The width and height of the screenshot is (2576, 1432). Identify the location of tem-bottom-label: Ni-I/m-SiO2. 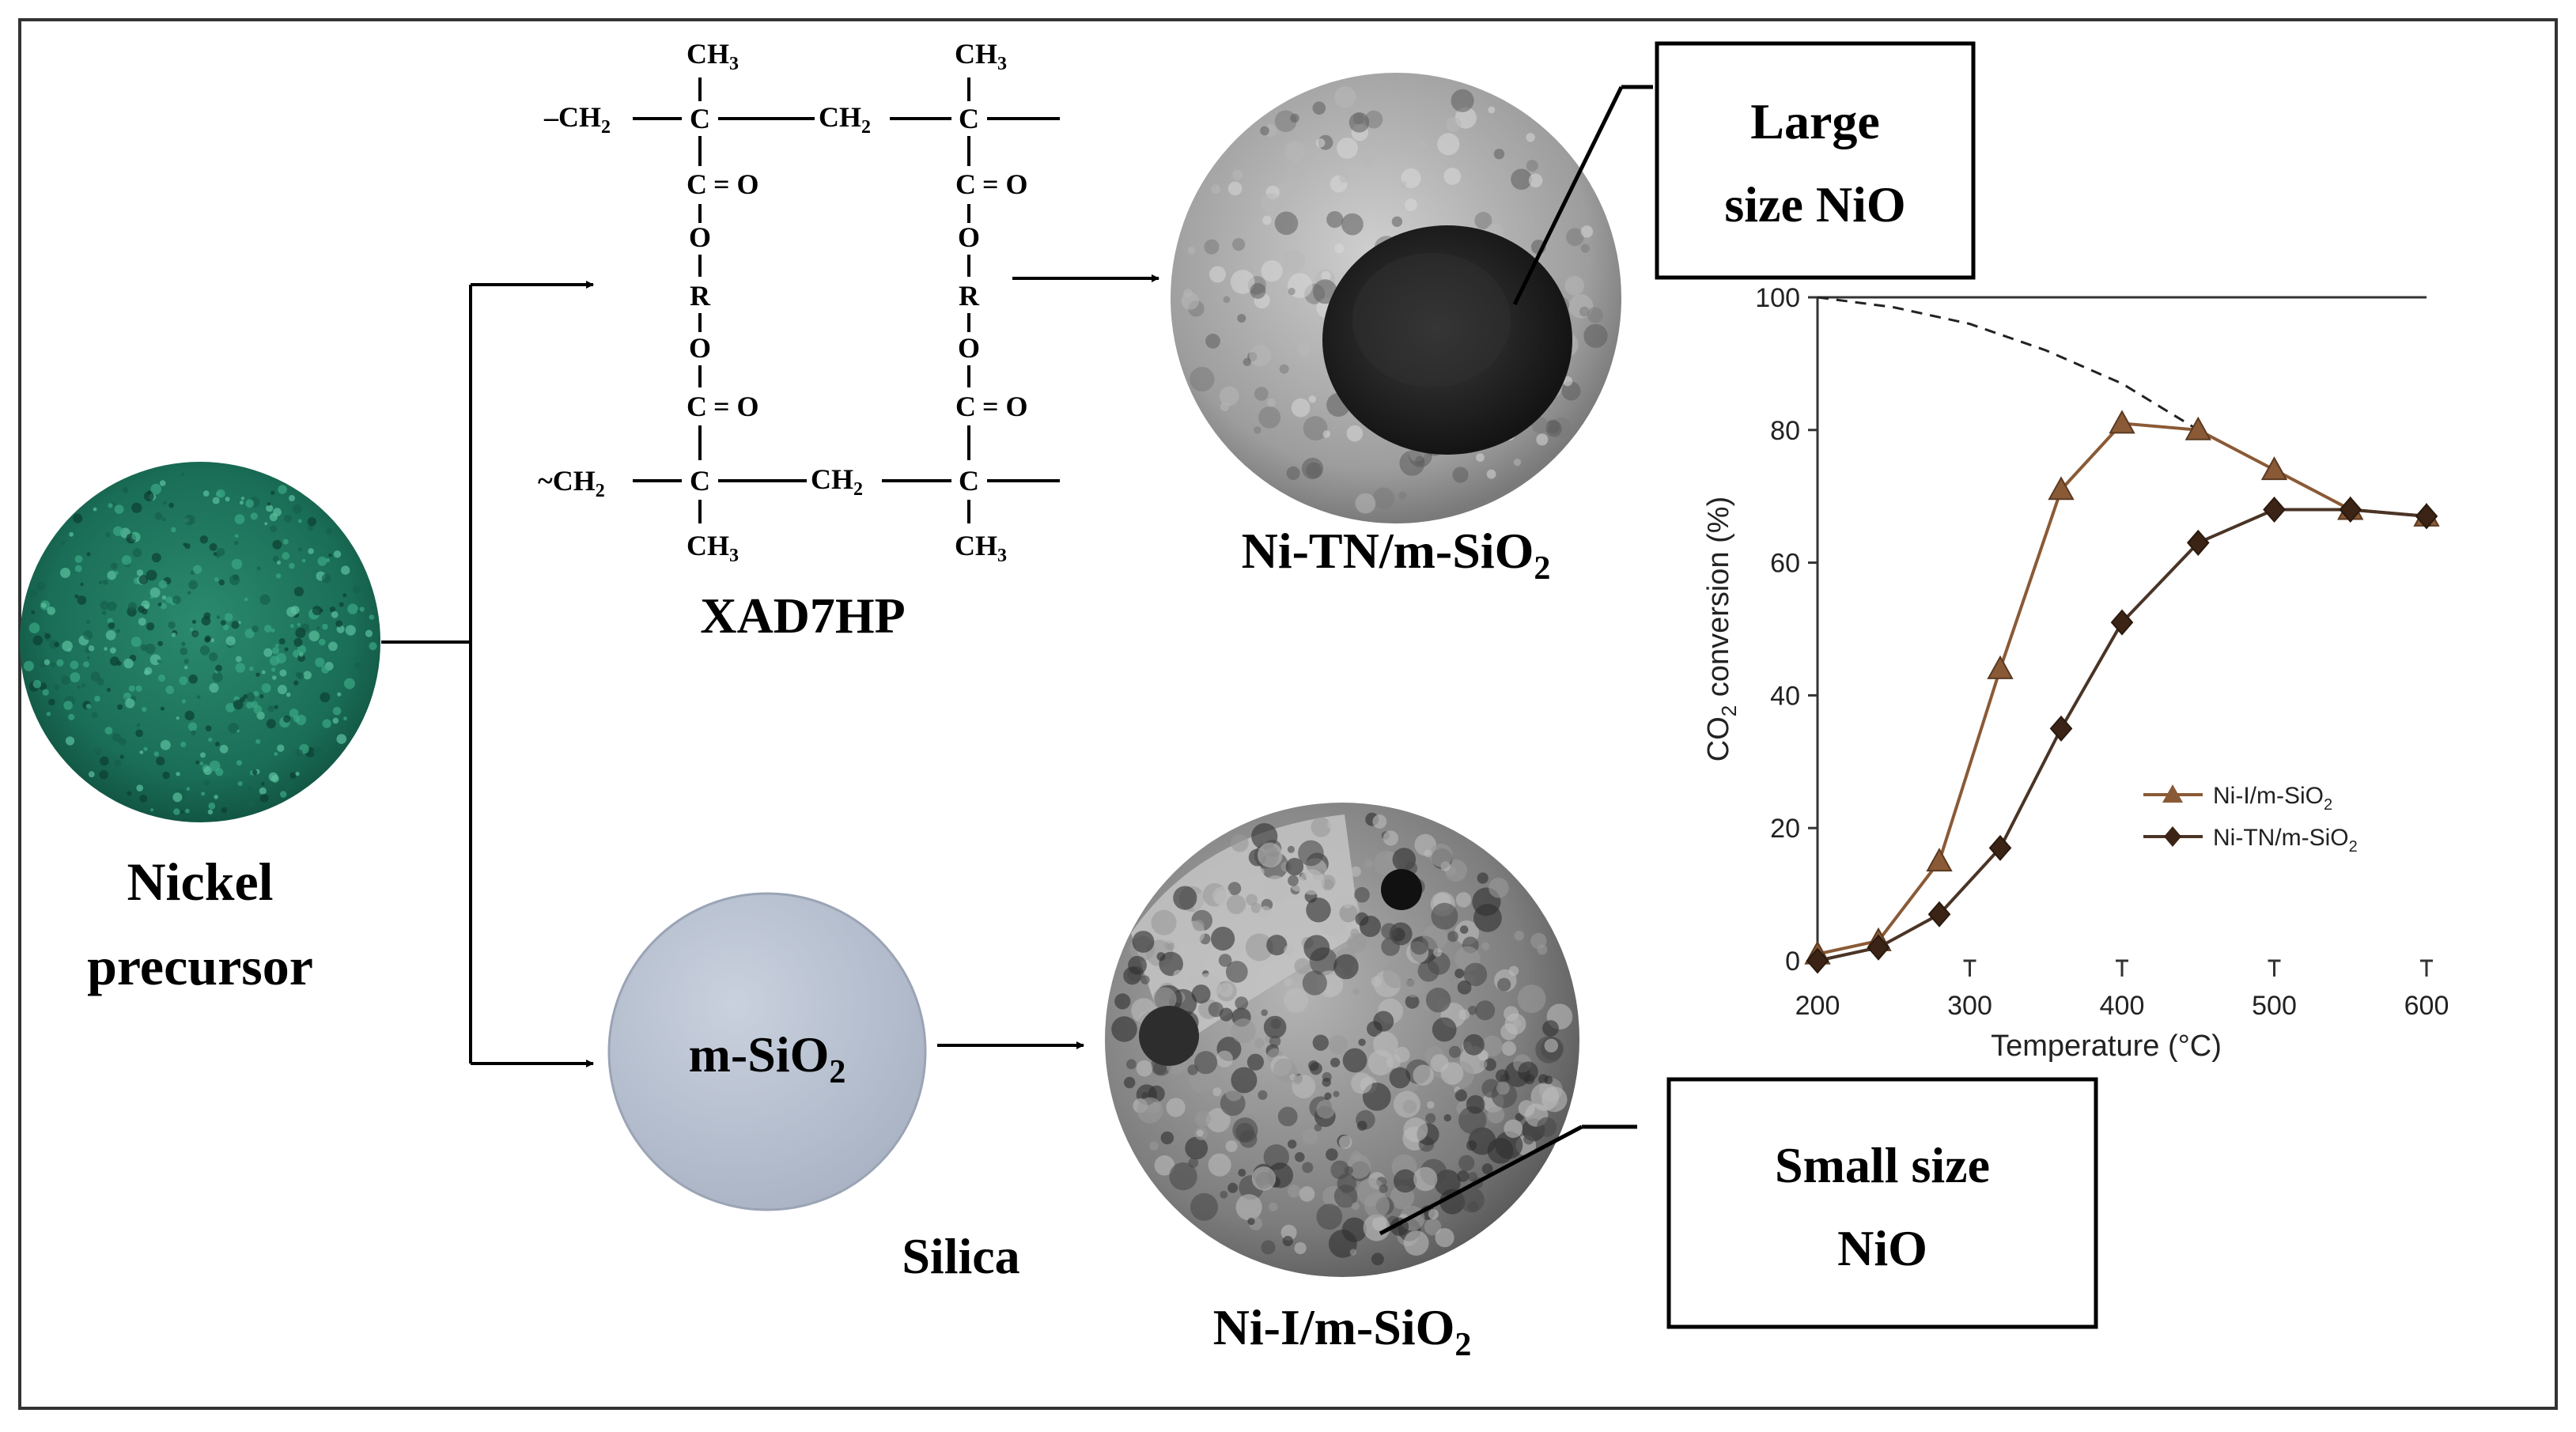
(1342, 1331).